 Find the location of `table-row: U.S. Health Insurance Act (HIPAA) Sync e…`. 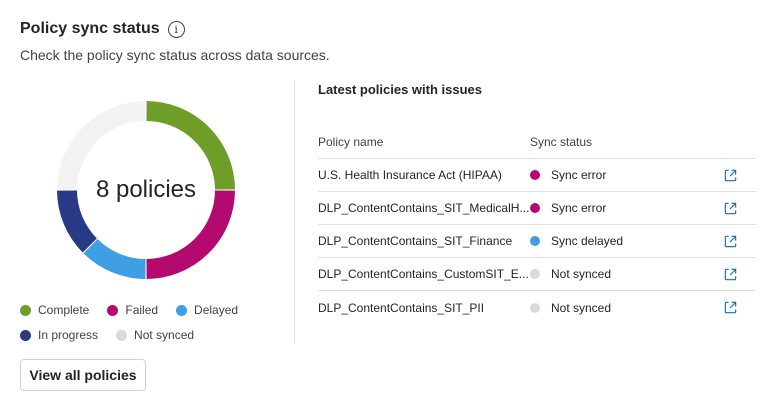

table-row: U.S. Health Insurance Act (HIPAA) Sync e… is located at coordinates (537, 175).